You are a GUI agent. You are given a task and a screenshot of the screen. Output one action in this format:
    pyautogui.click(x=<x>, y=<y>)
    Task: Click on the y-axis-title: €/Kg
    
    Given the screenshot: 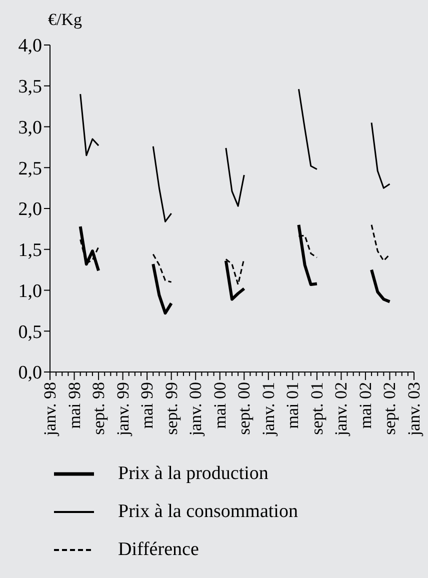 What is the action you would take?
    pyautogui.click(x=65, y=20)
    